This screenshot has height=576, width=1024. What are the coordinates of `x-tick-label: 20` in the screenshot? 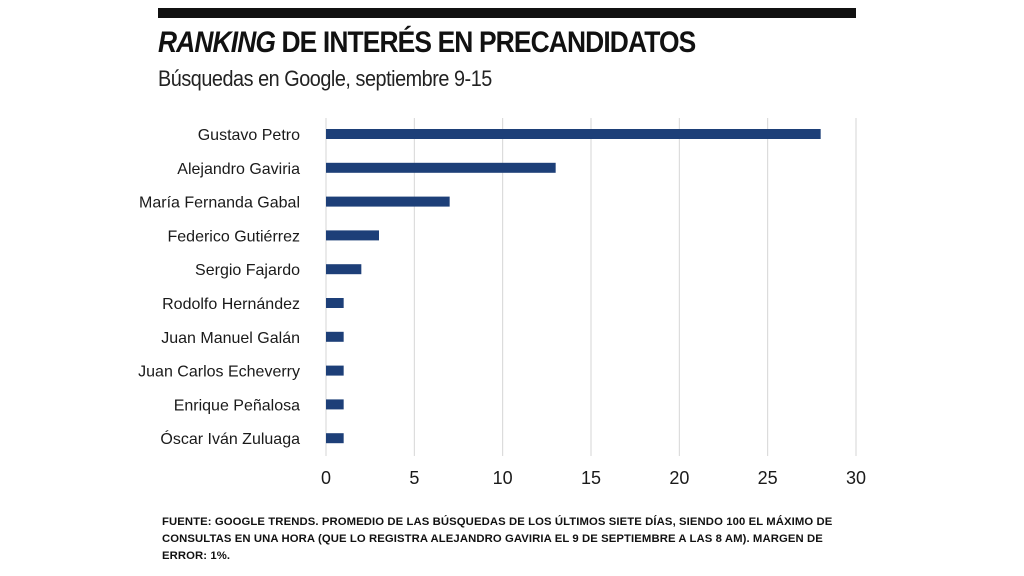 It's located at (679, 478).